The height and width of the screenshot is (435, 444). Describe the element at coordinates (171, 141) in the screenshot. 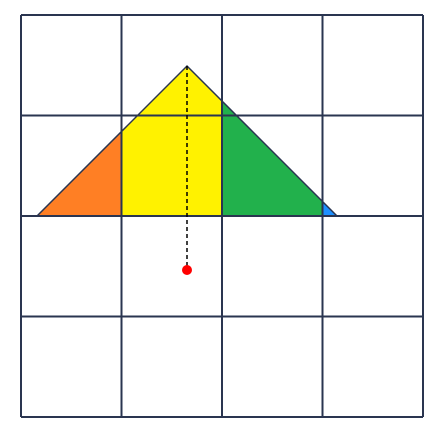

I see `yellow-region` at that location.